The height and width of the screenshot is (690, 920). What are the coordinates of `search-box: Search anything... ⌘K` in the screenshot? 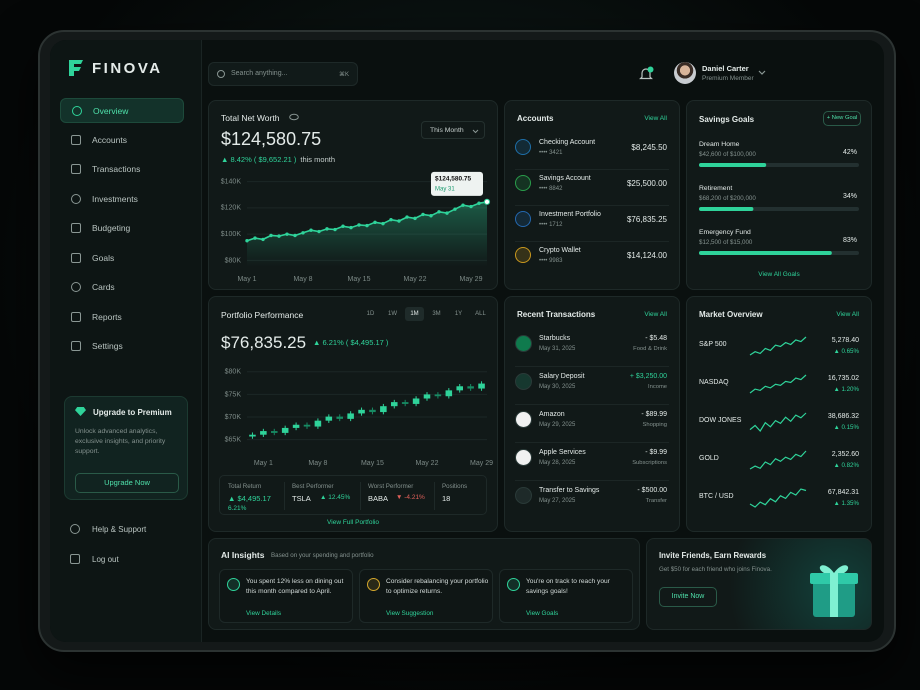 It's located at (283, 74).